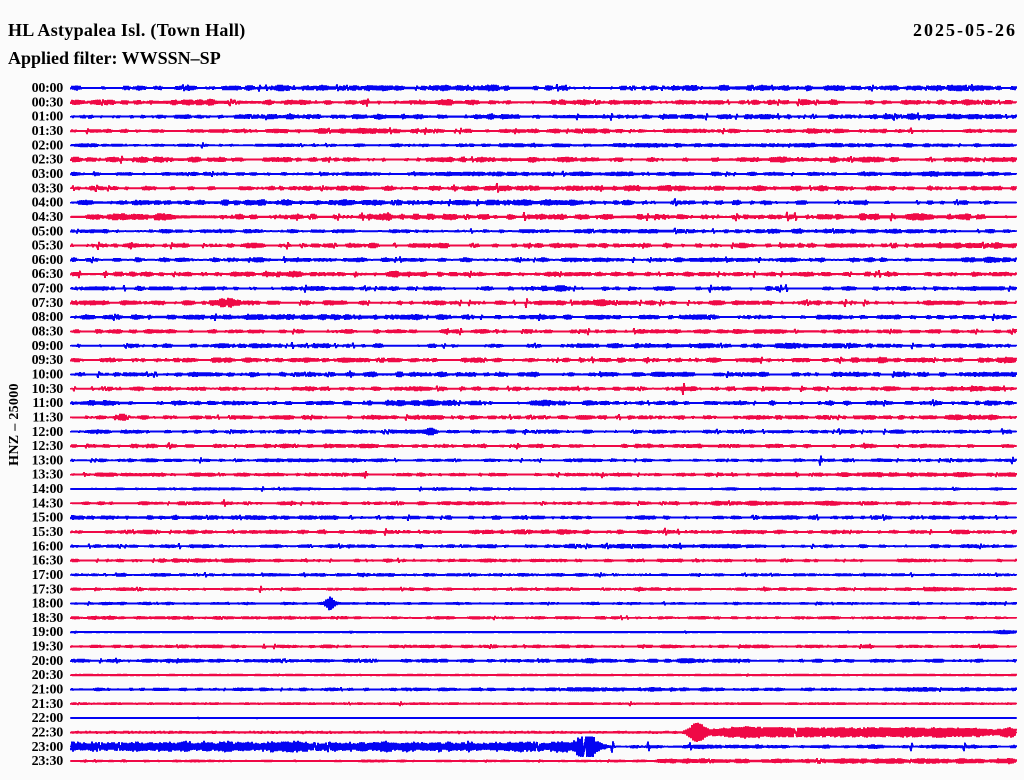 This screenshot has width=1024, height=780. Describe the element at coordinates (48, 346) in the screenshot. I see `svg-text: 09:00` at that location.